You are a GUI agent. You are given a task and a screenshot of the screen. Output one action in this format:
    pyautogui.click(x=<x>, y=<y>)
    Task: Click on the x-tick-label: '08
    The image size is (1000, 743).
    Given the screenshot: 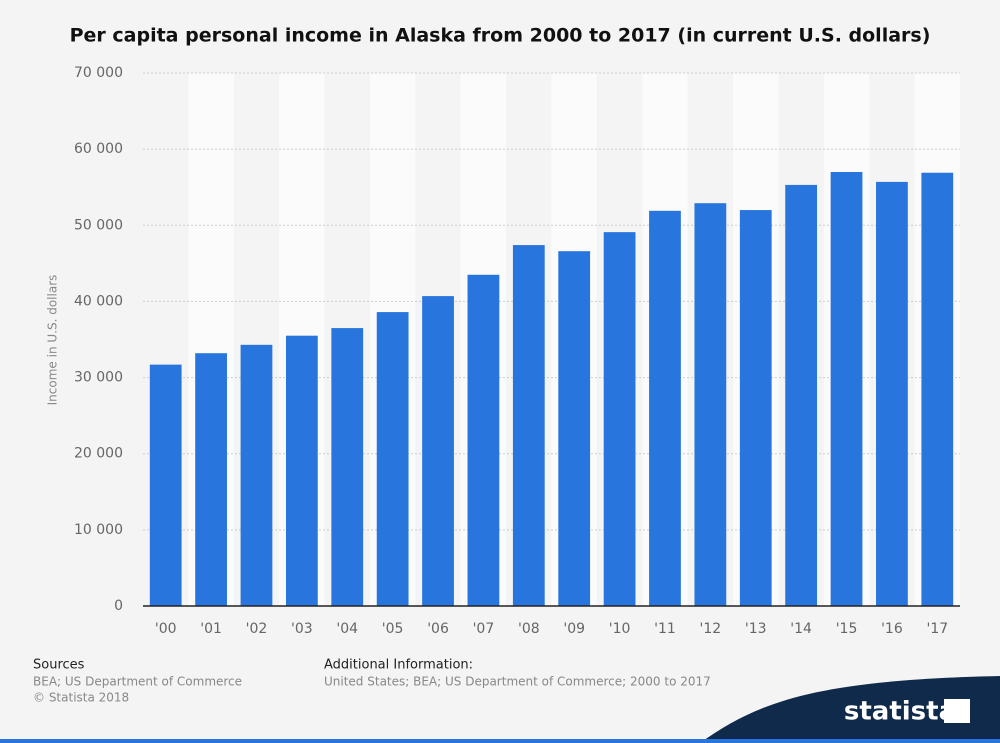 What is the action you would take?
    pyautogui.click(x=529, y=629)
    